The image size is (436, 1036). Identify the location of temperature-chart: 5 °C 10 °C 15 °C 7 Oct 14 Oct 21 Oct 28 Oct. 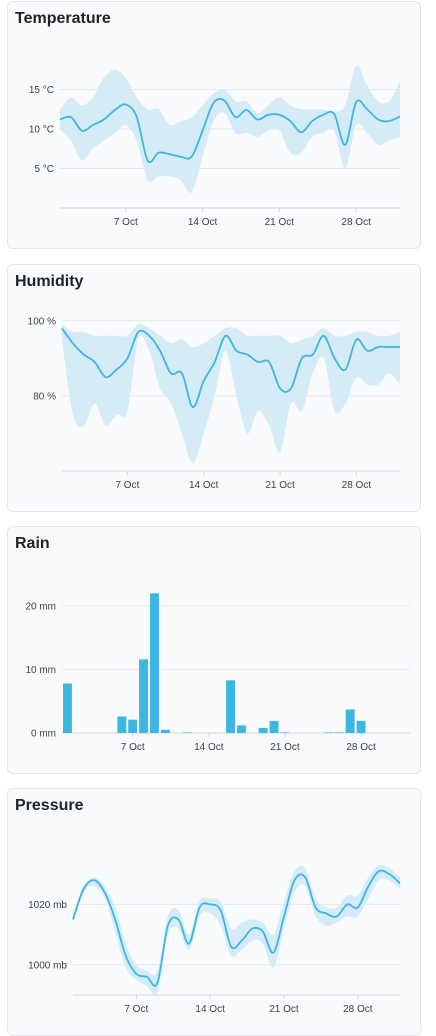
(215, 146).